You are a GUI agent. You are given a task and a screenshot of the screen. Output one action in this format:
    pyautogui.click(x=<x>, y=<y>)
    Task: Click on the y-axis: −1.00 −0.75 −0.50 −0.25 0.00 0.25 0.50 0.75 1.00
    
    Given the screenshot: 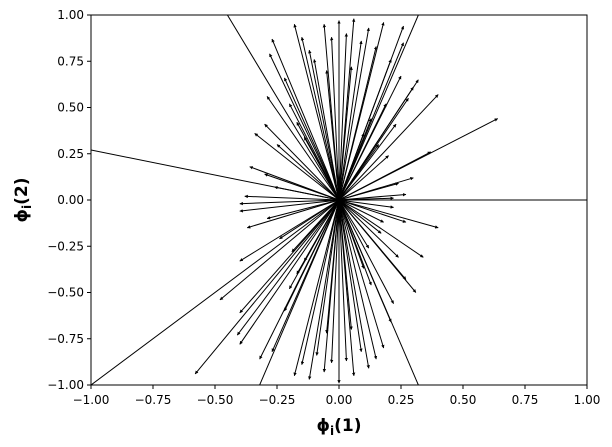 What is the action you would take?
    pyautogui.click(x=69, y=200)
    